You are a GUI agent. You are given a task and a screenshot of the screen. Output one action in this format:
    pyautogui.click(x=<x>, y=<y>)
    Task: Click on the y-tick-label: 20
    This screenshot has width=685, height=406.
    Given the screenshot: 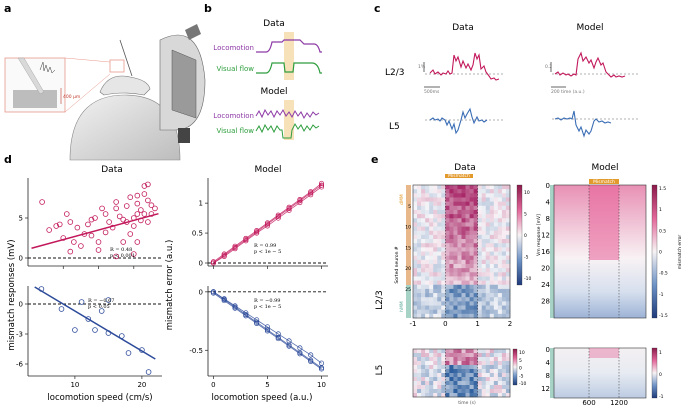 What is the action you would take?
    pyautogui.click(x=545, y=269)
    